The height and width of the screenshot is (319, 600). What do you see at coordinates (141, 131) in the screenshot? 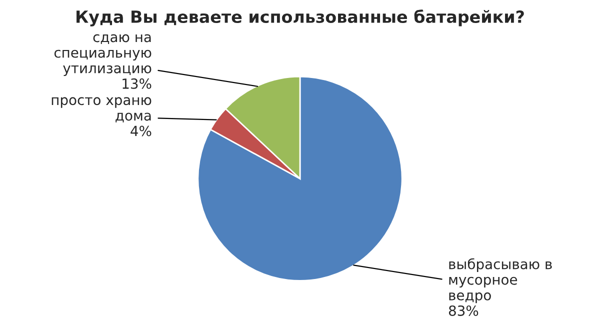
I see `data-label: 4%` at bounding box center [141, 131].